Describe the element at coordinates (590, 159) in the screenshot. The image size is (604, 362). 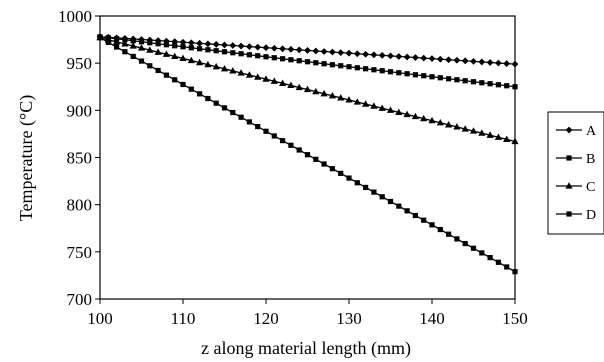
I see `legend-label: B` at that location.